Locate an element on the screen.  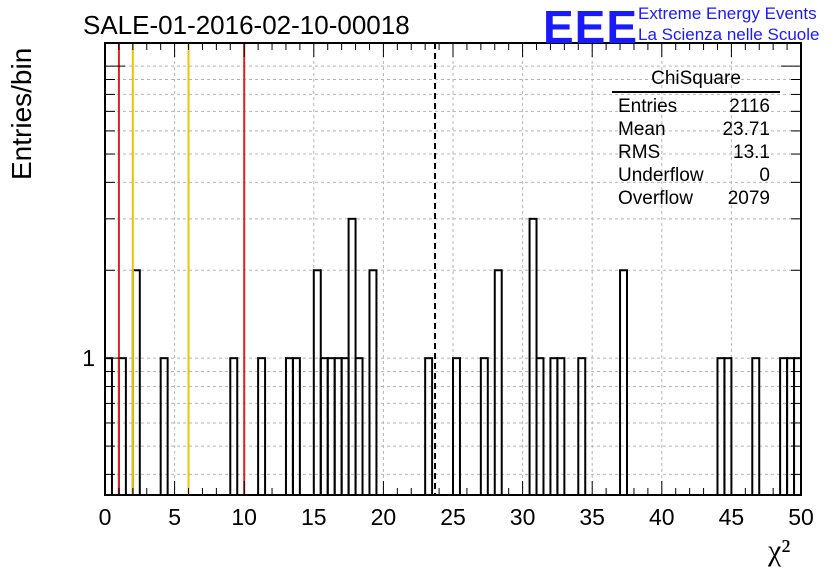
x-tick-label: 25 is located at coordinates (453, 517).